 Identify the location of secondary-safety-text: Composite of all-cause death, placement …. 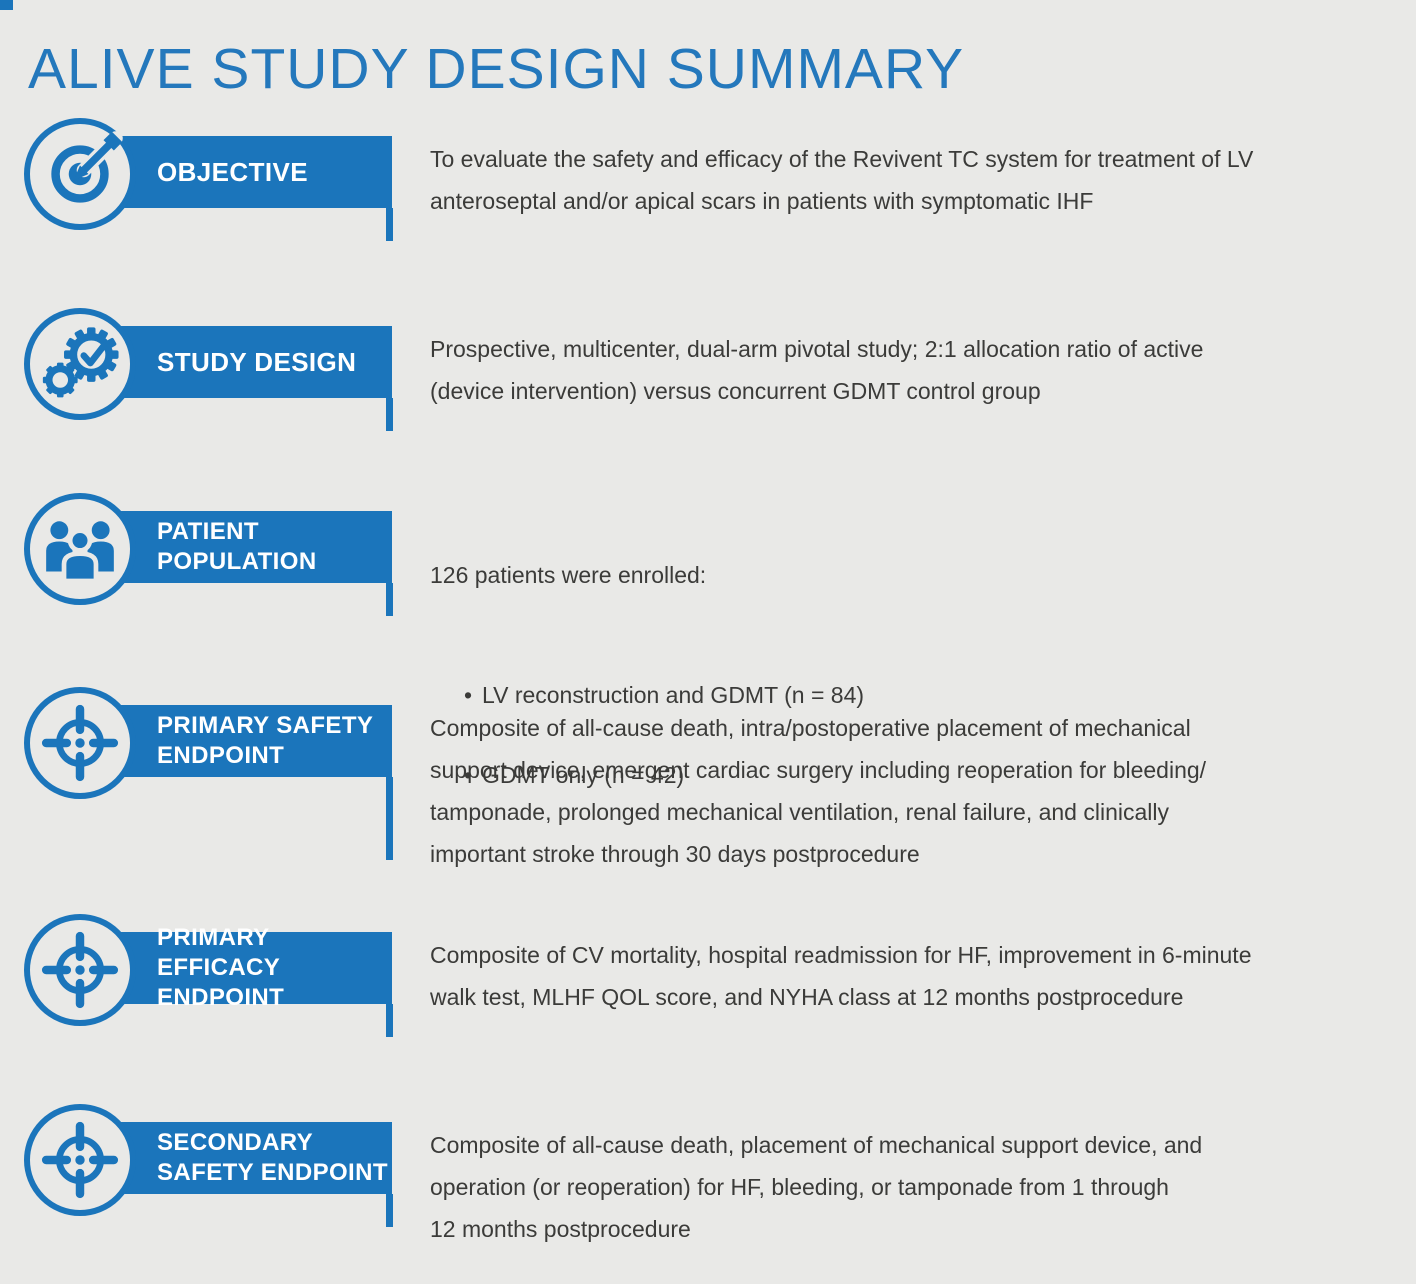
(816, 1187).